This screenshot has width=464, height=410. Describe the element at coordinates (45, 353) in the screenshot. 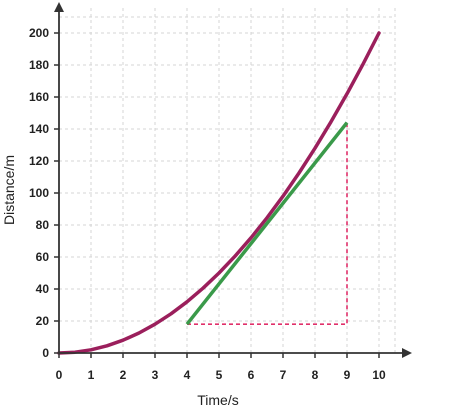

I see `y-tick-label: 0` at that location.